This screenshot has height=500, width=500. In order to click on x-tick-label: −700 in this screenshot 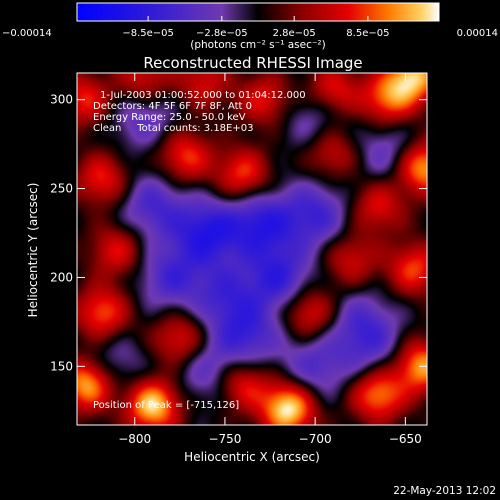, I will do `click(315, 439)`.